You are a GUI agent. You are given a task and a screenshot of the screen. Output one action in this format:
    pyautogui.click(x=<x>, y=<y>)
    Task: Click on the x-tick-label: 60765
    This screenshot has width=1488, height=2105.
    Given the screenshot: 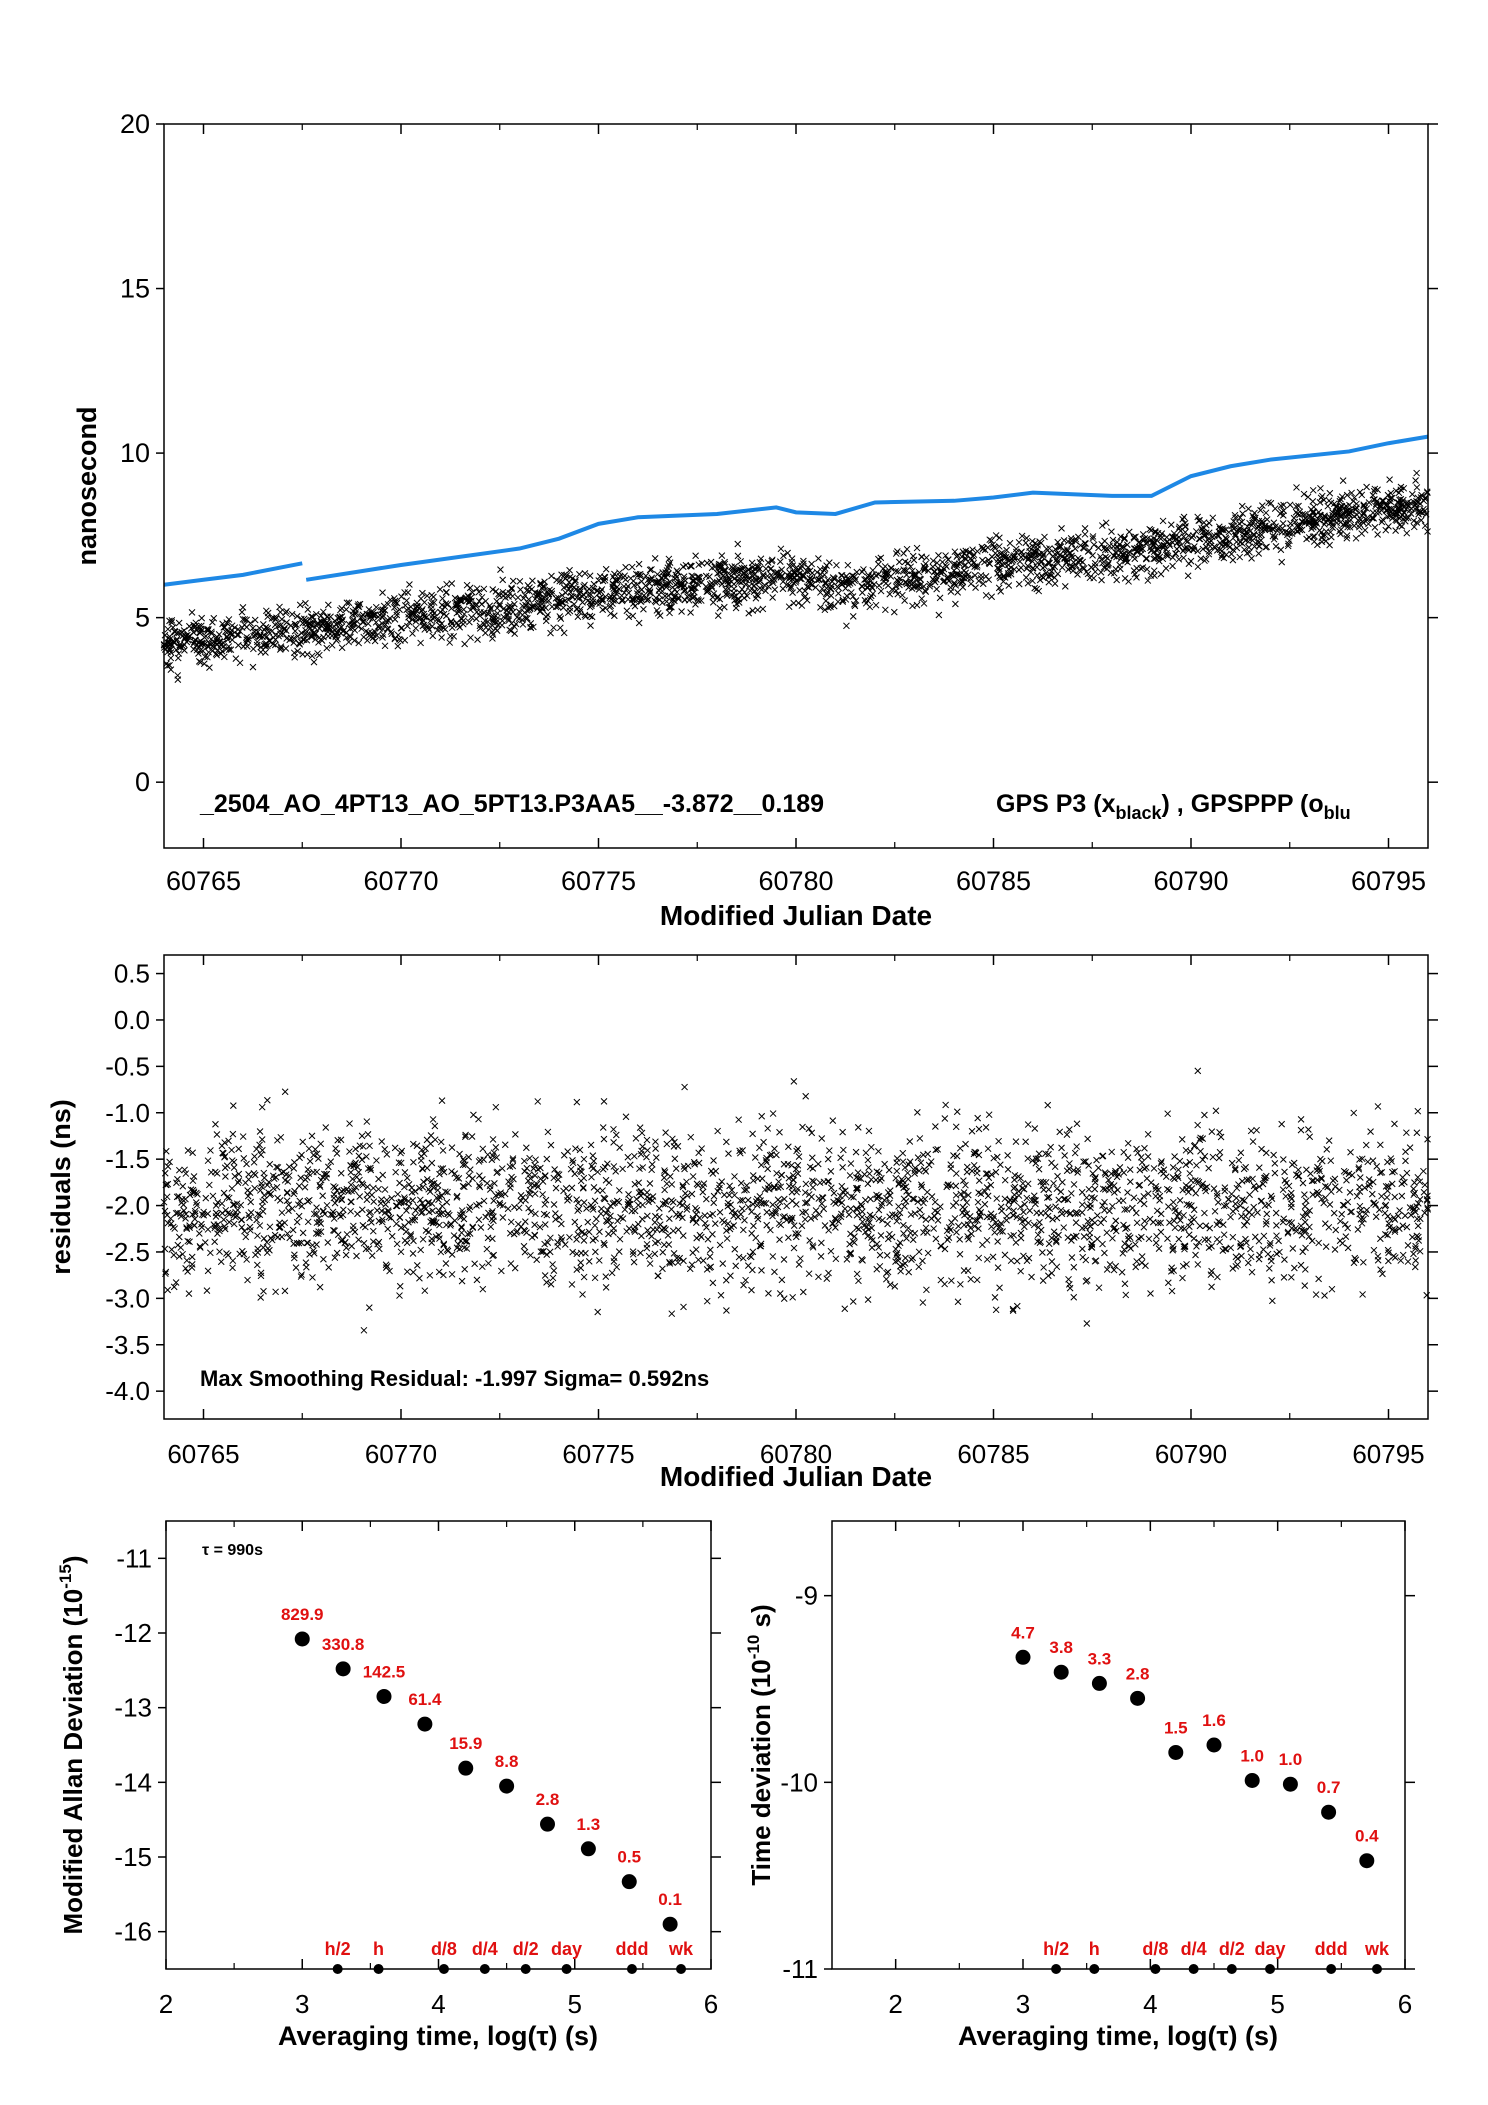 What is the action you would take?
    pyautogui.click(x=203, y=881)
    